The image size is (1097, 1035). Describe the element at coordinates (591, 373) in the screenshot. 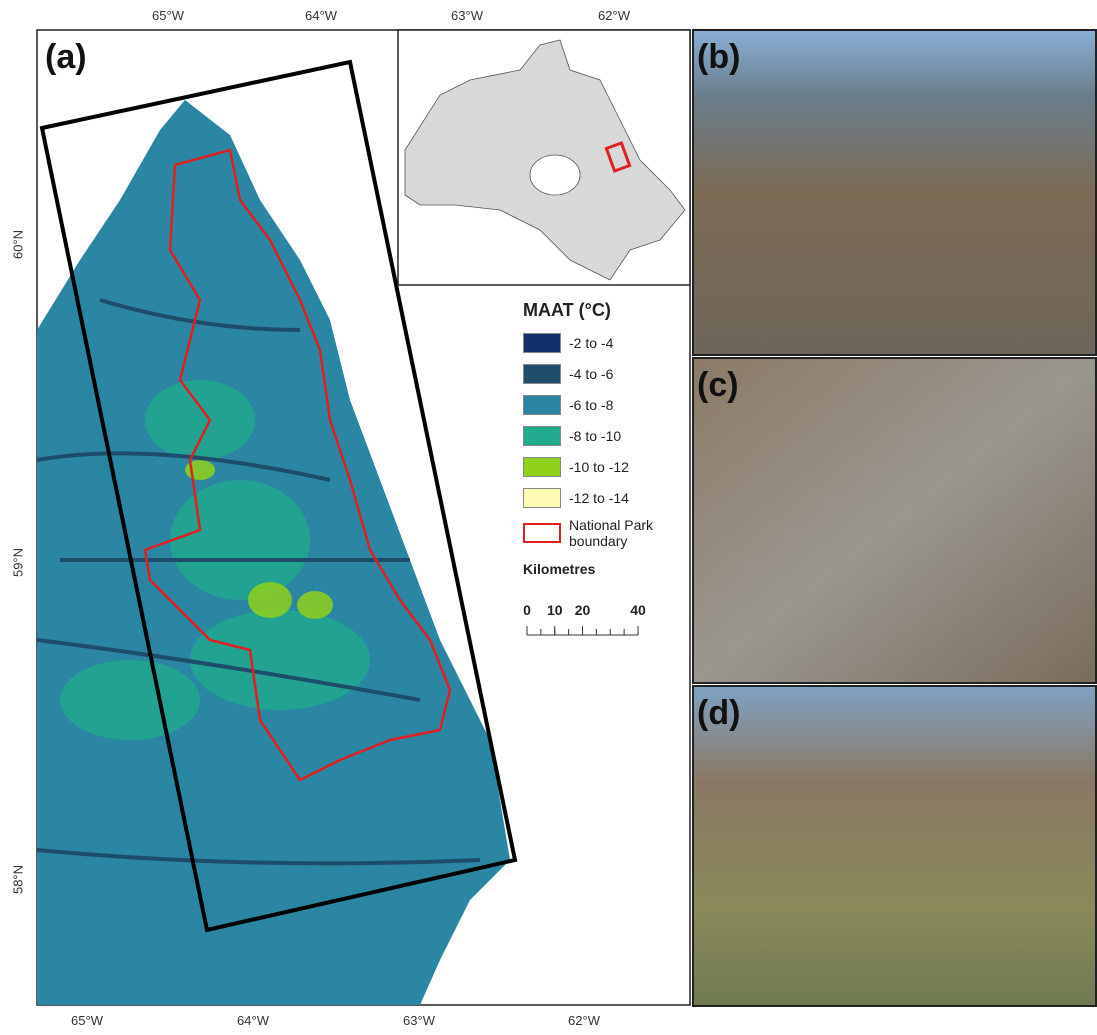

I see `legend-label: -4 to -6` at that location.